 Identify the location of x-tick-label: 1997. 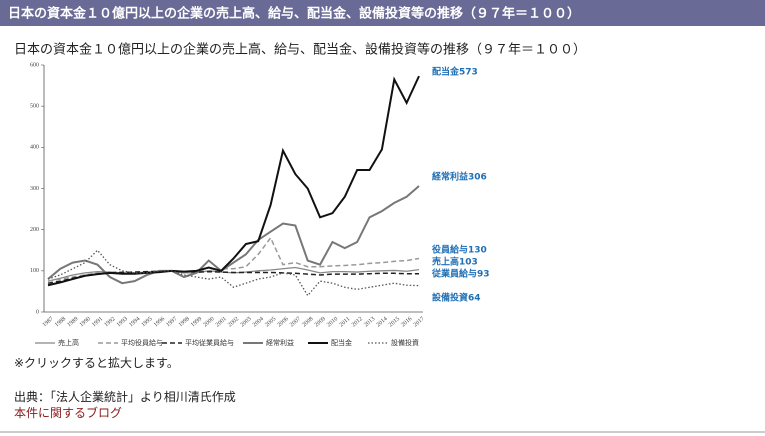
(171, 322).